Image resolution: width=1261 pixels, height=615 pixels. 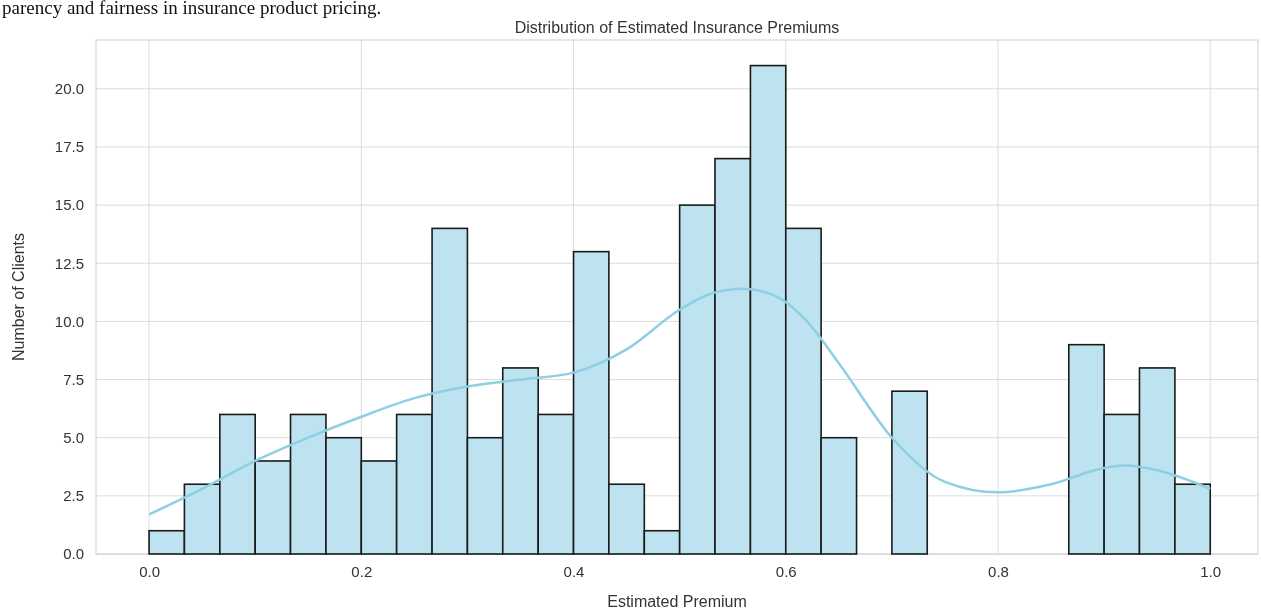 I want to click on x-tick-label: 0.8, so click(x=998, y=571).